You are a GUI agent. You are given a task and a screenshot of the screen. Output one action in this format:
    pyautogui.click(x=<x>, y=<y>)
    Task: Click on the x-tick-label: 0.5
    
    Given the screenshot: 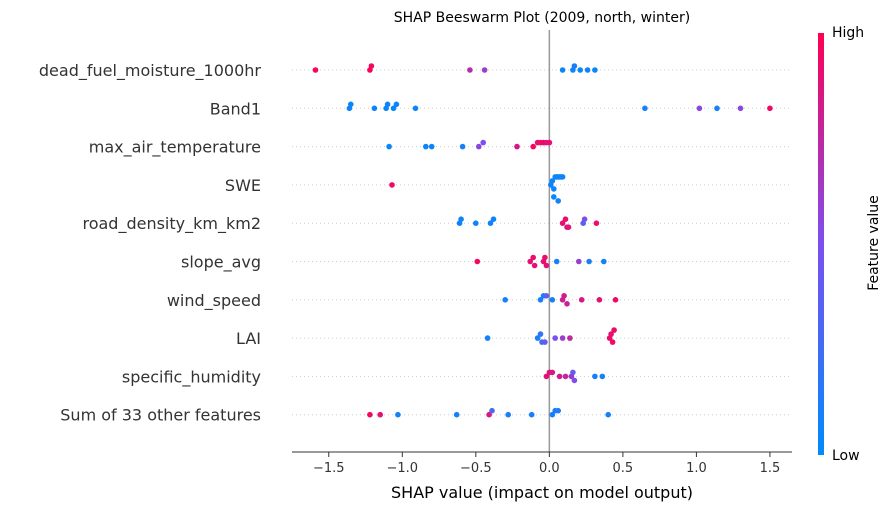 What is the action you would take?
    pyautogui.click(x=623, y=468)
    